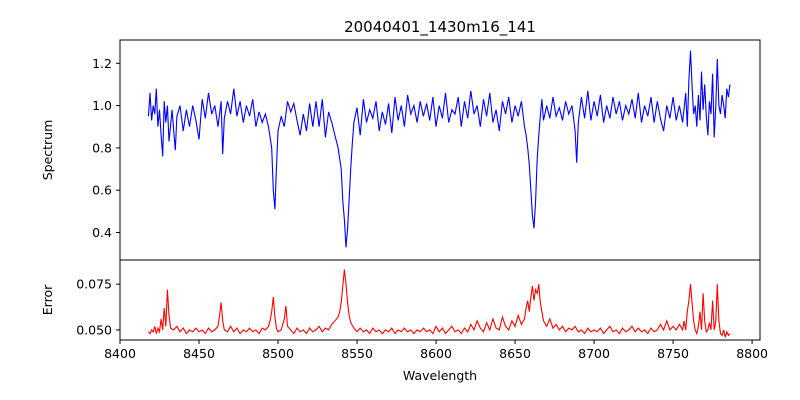  I want to click on error-y-ticks: 0.050 0.075, so click(98, 307).